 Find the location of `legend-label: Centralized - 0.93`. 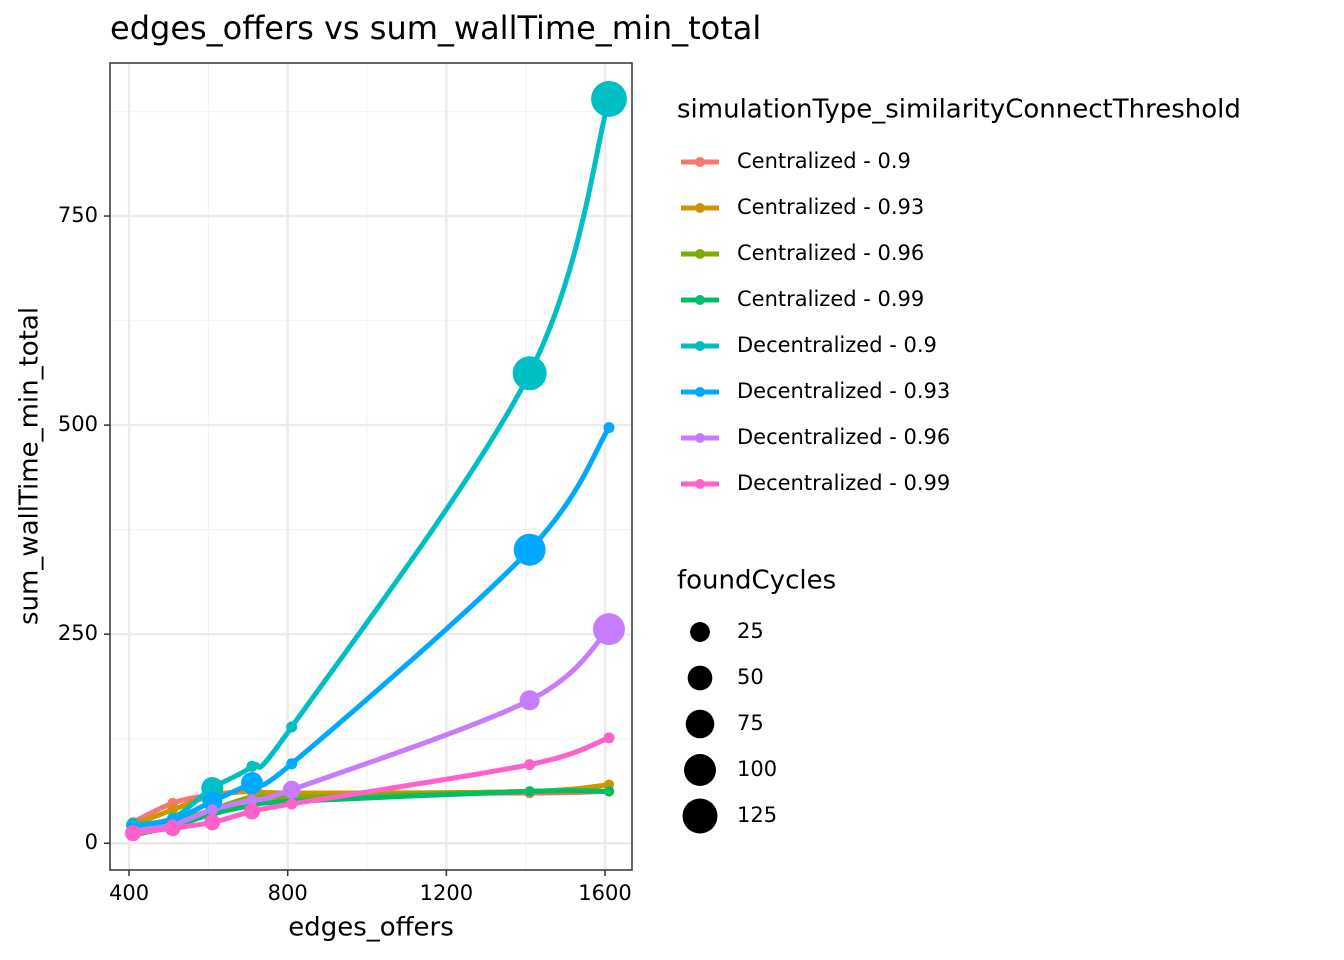

legend-label: Centralized - 0.93 is located at coordinates (830, 207).